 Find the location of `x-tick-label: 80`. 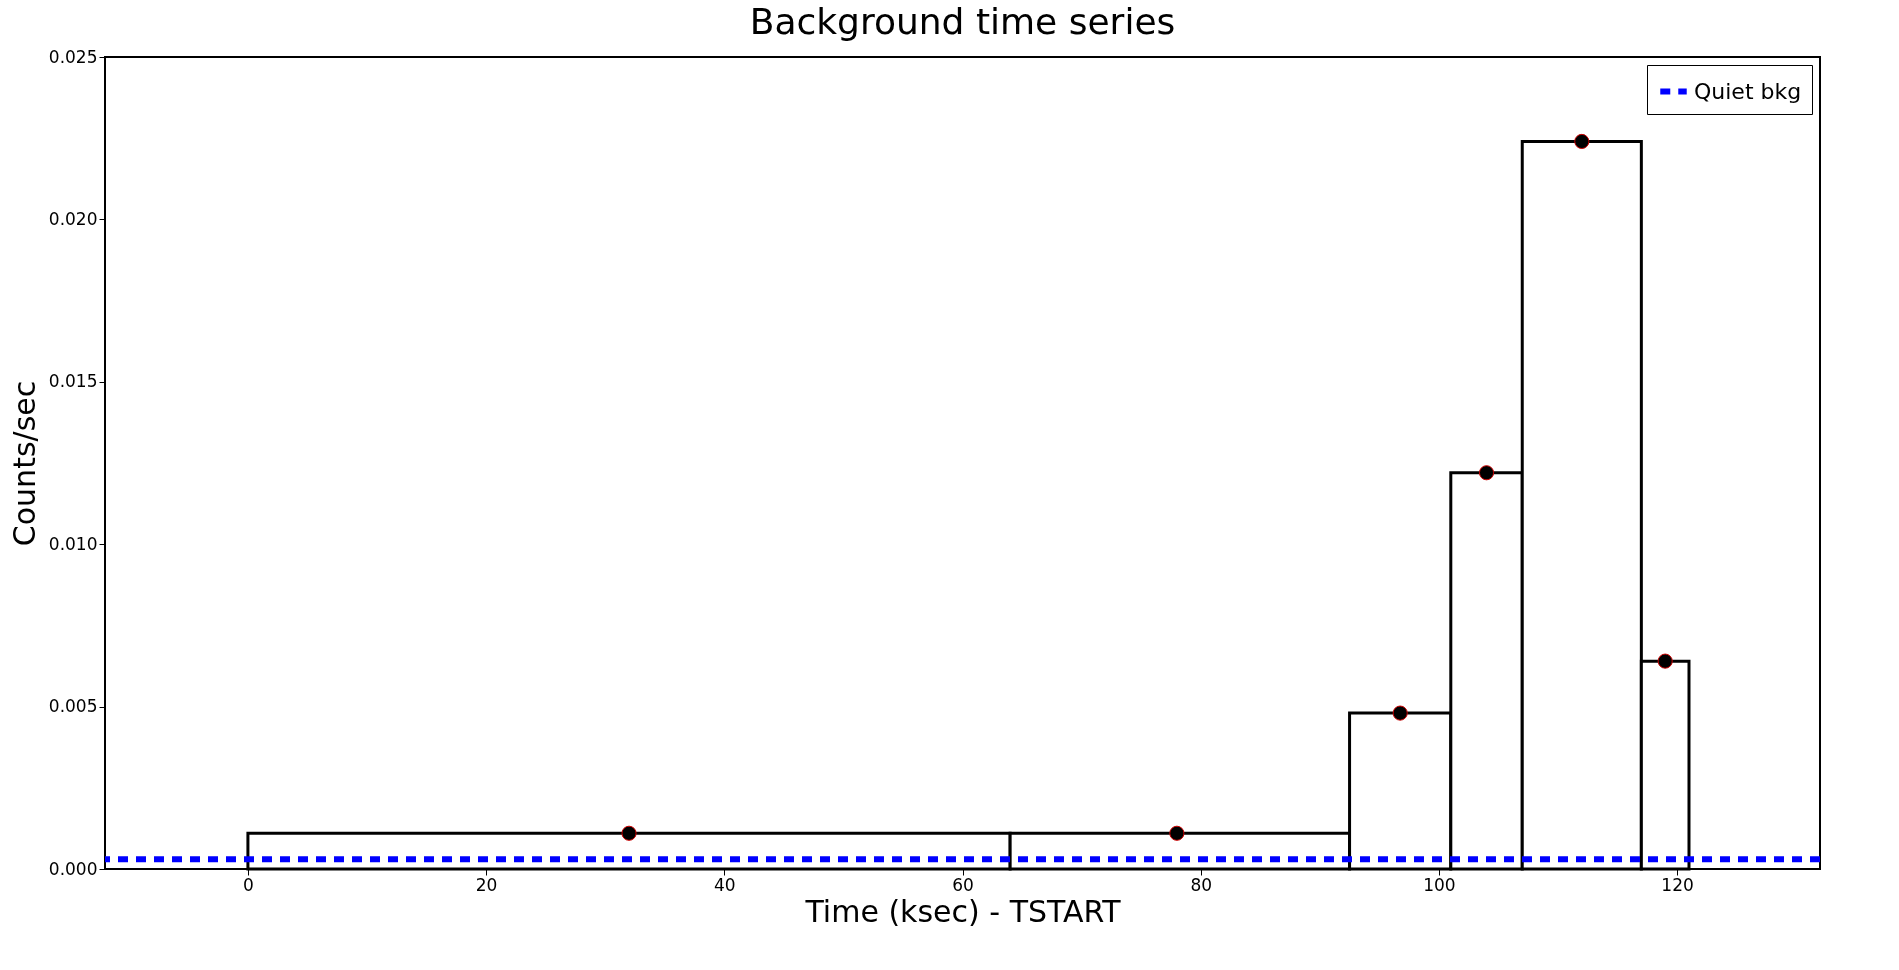

x-tick-label: 80 is located at coordinates (1201, 884).